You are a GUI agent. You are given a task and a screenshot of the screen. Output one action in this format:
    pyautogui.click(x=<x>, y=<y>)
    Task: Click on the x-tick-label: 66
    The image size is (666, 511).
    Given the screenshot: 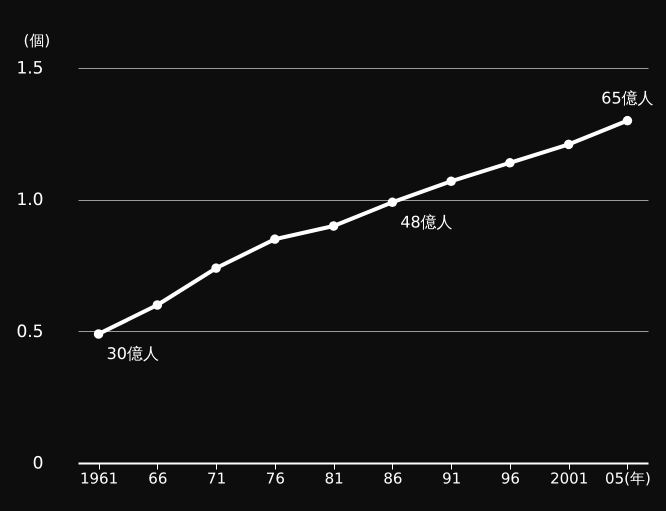 What is the action you would take?
    pyautogui.click(x=158, y=479)
    